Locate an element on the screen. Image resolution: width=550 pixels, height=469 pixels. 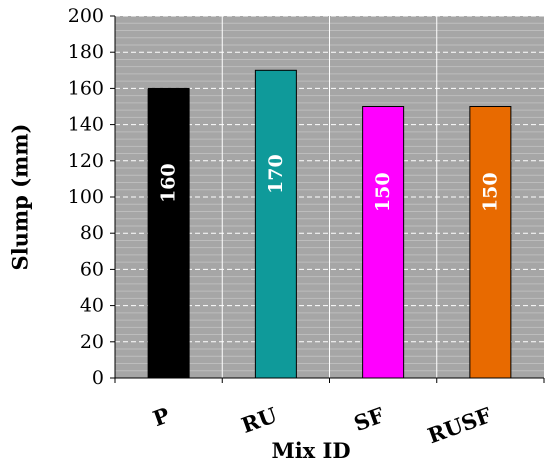
bar-p is located at coordinates (168, 233).